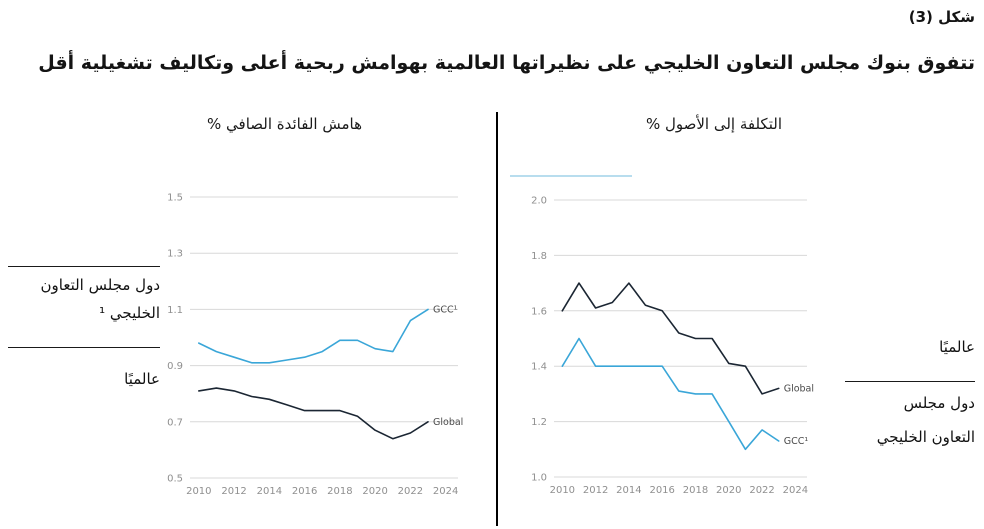 The image size is (984, 529). I want to click on y-tick-label: 1.0, so click(539, 478).